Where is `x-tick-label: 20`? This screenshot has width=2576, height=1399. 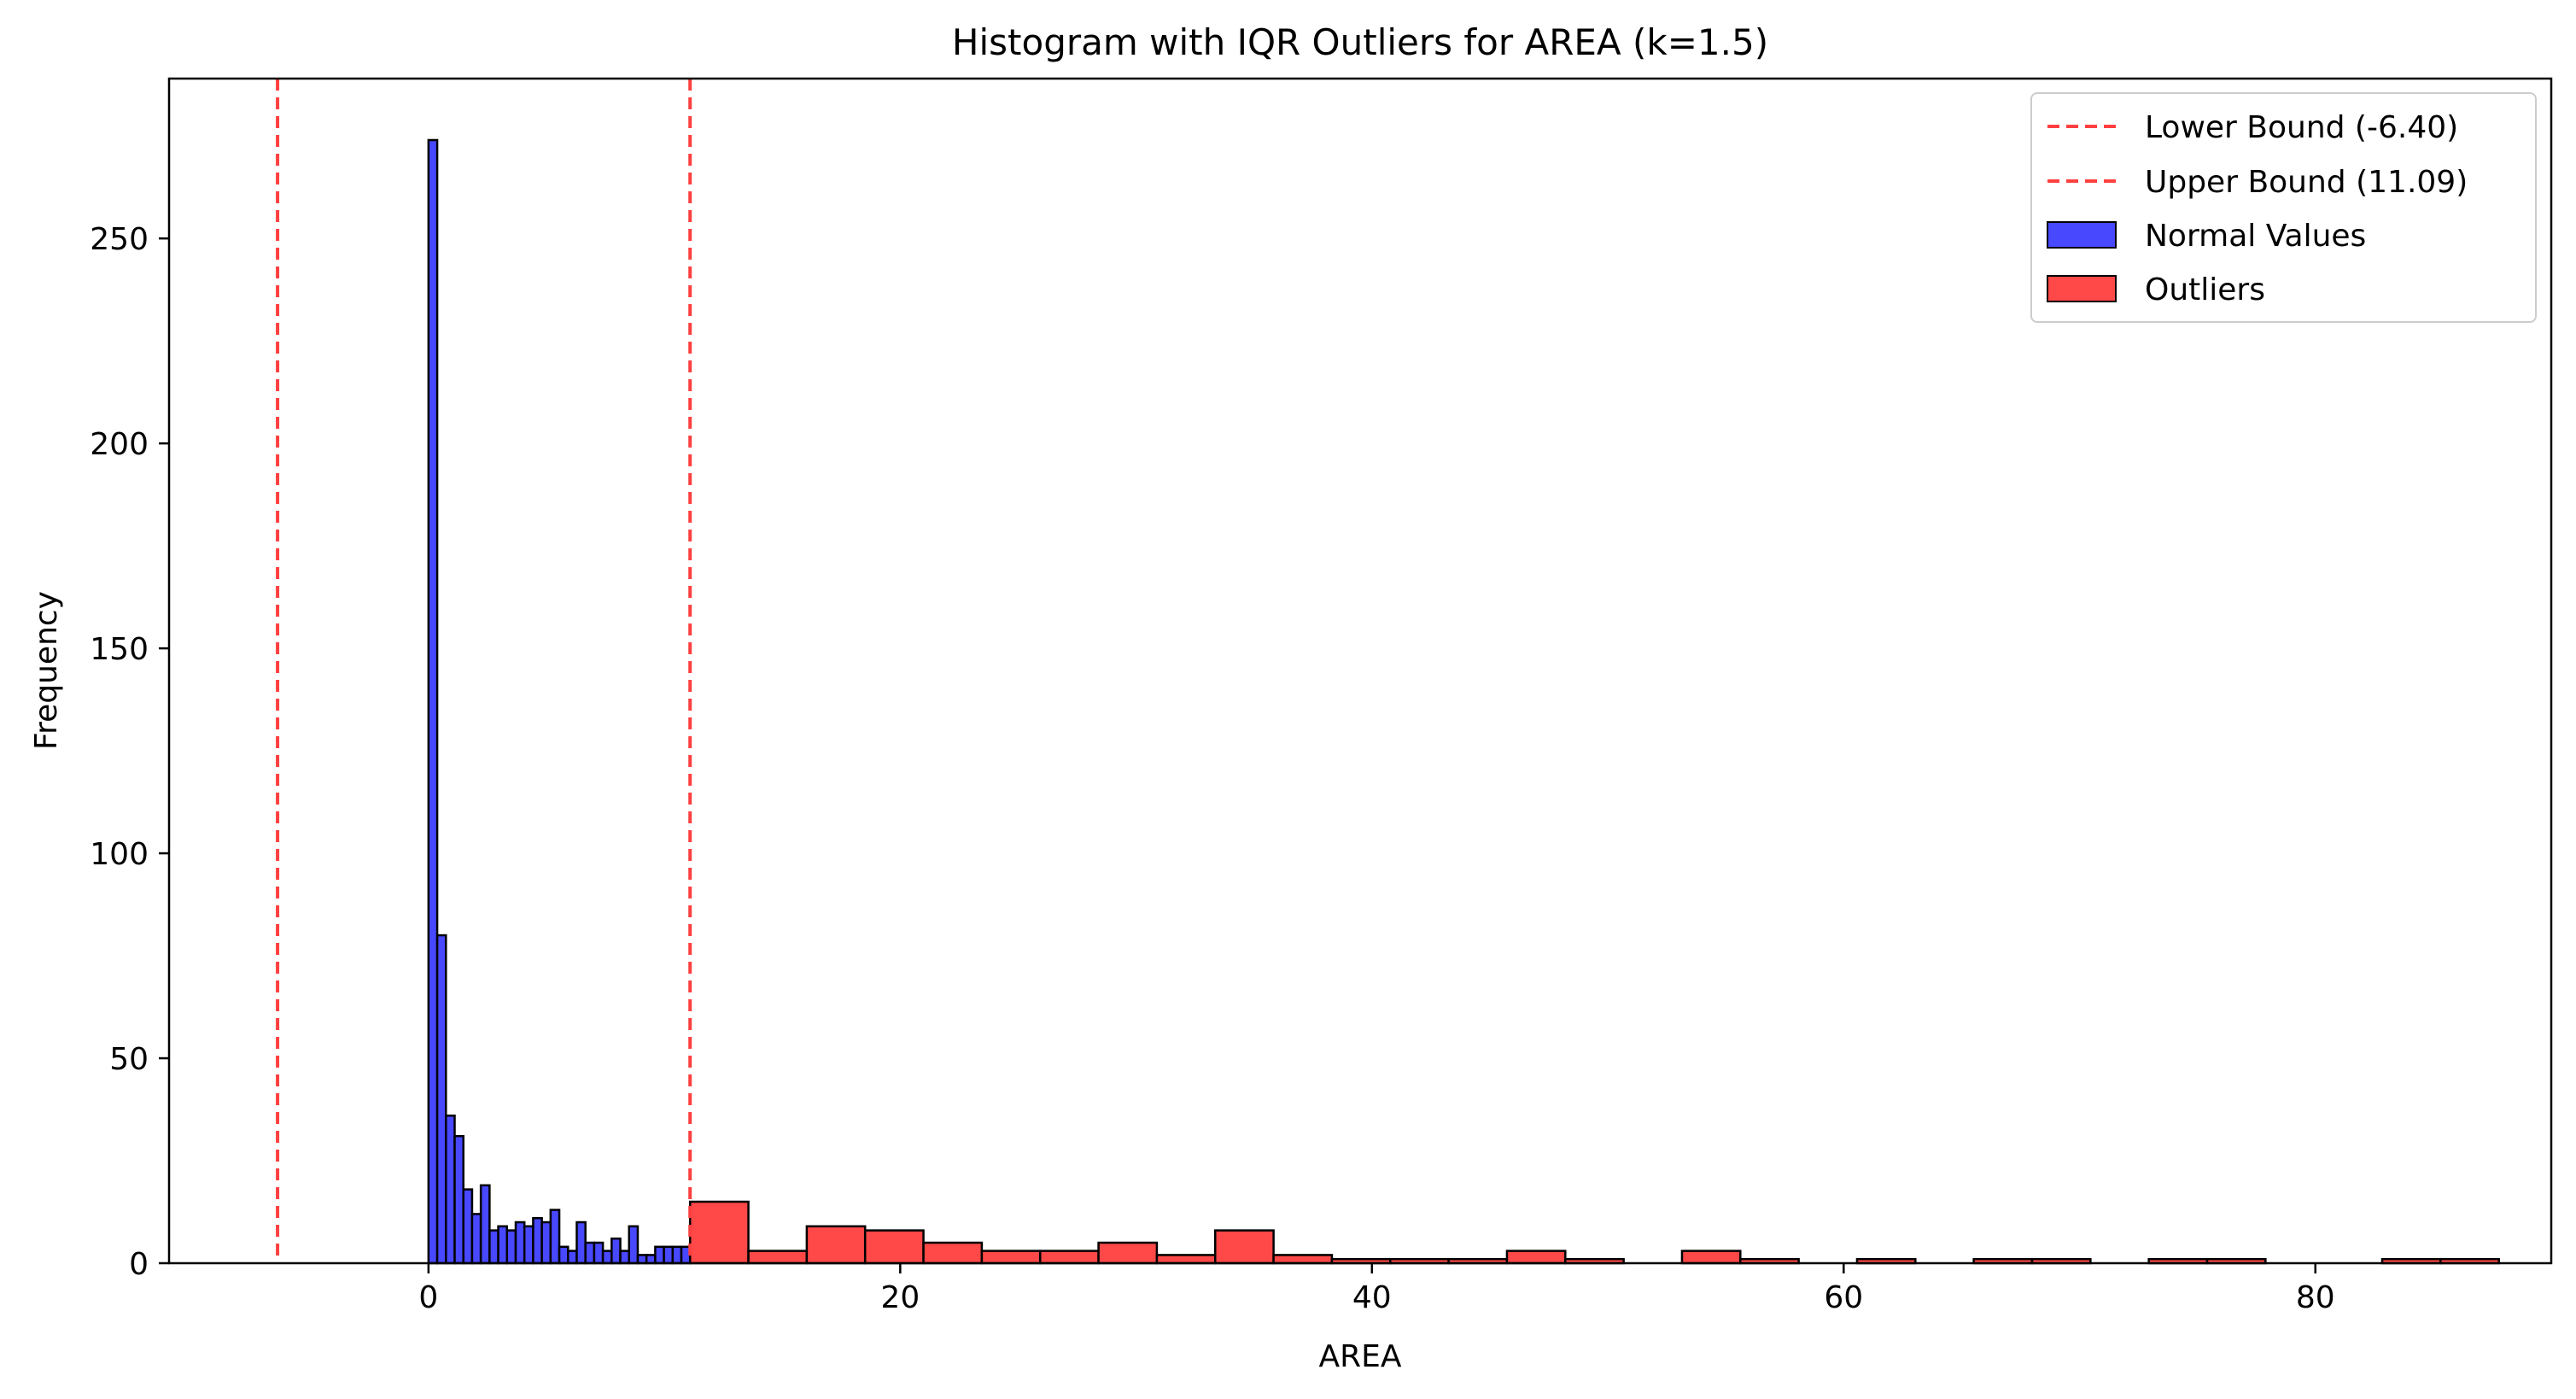
x-tick-label: 20 is located at coordinates (900, 1297).